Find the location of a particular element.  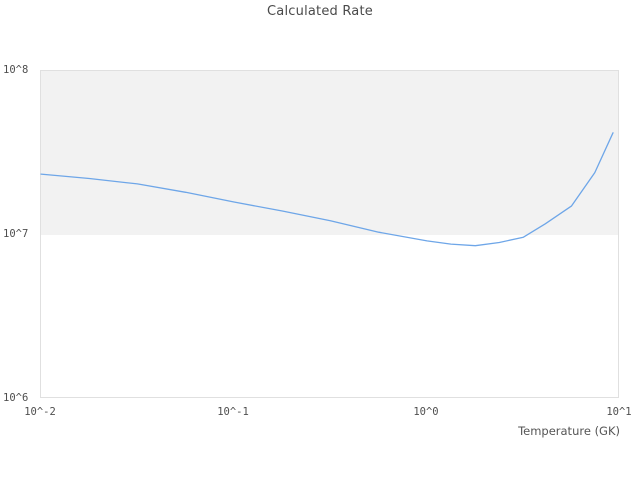

x-tick-1e1: 10^1 is located at coordinates (619, 412).